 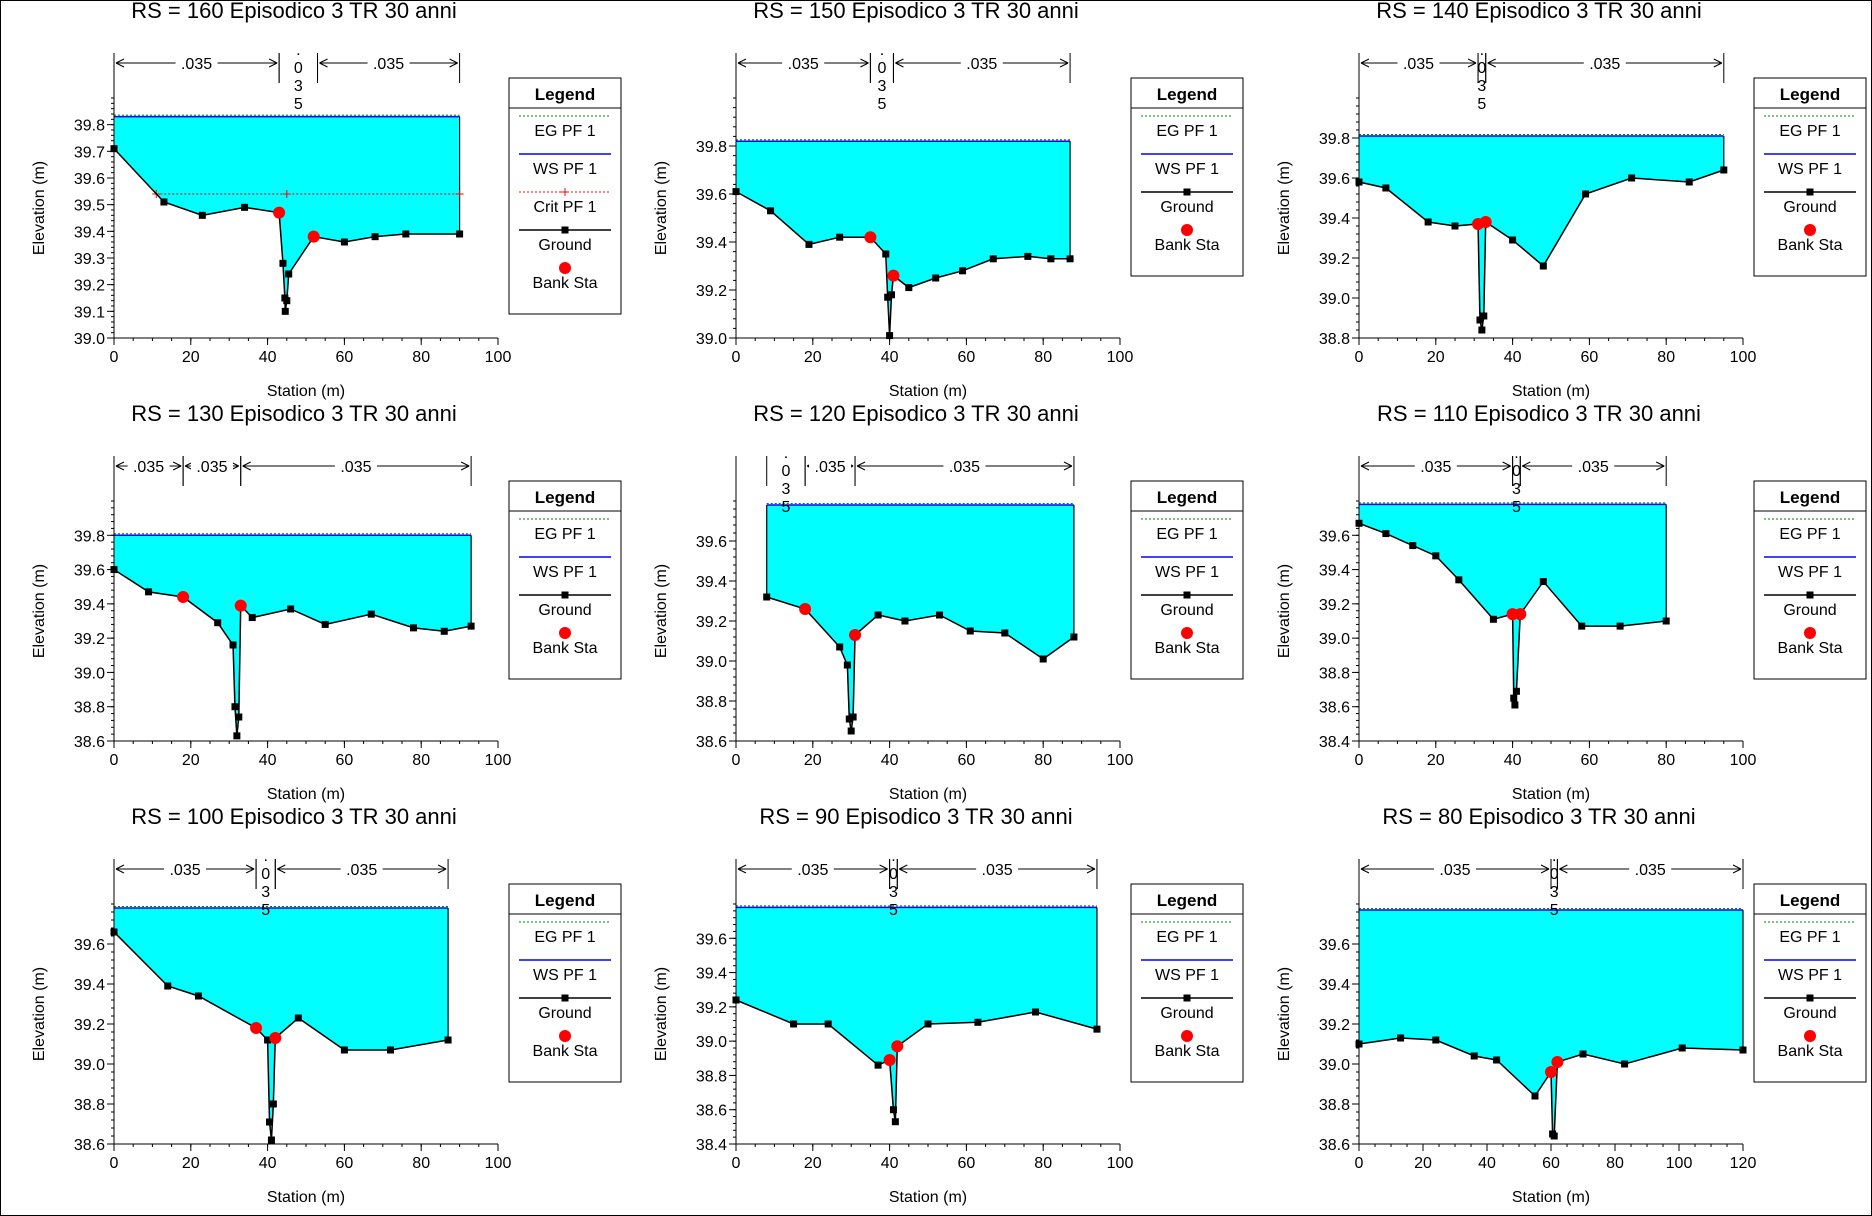 I want to click on y-tick-label: 38.6, so click(x=89, y=742).